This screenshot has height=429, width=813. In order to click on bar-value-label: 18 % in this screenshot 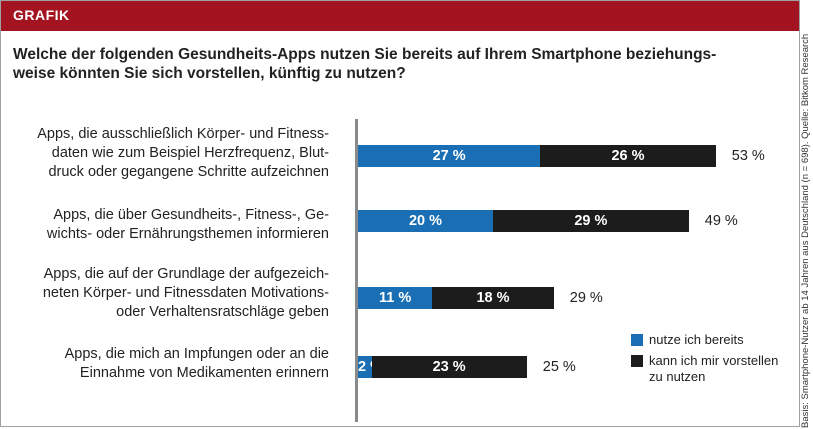, I will do `click(493, 298)`.